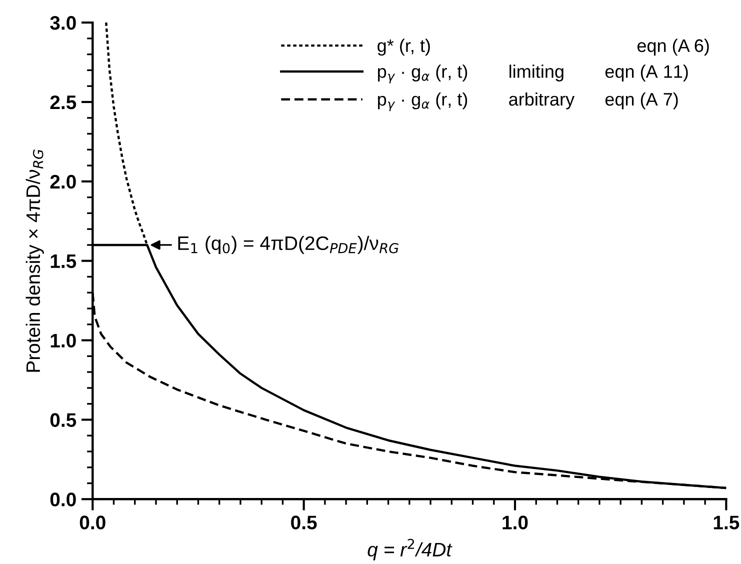 The width and height of the screenshot is (741, 564). What do you see at coordinates (63, 499) in the screenshot?
I see `y-tick-label: 0.0` at bounding box center [63, 499].